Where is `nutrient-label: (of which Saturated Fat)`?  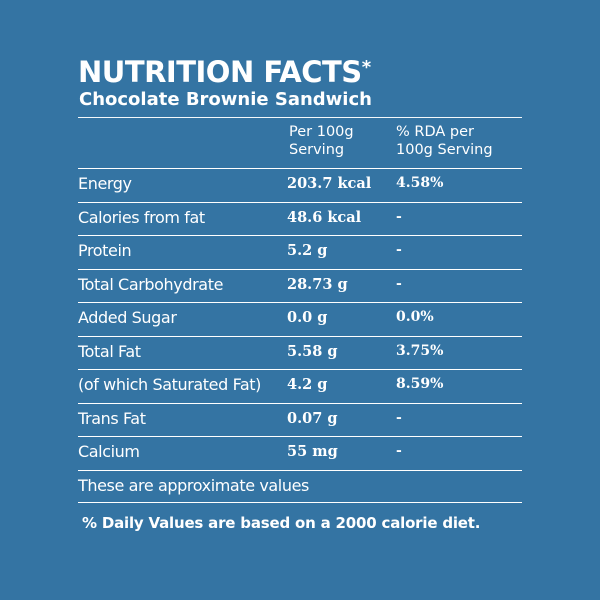
nutrient-label: (of which Saturated Fat) is located at coordinates (170, 384).